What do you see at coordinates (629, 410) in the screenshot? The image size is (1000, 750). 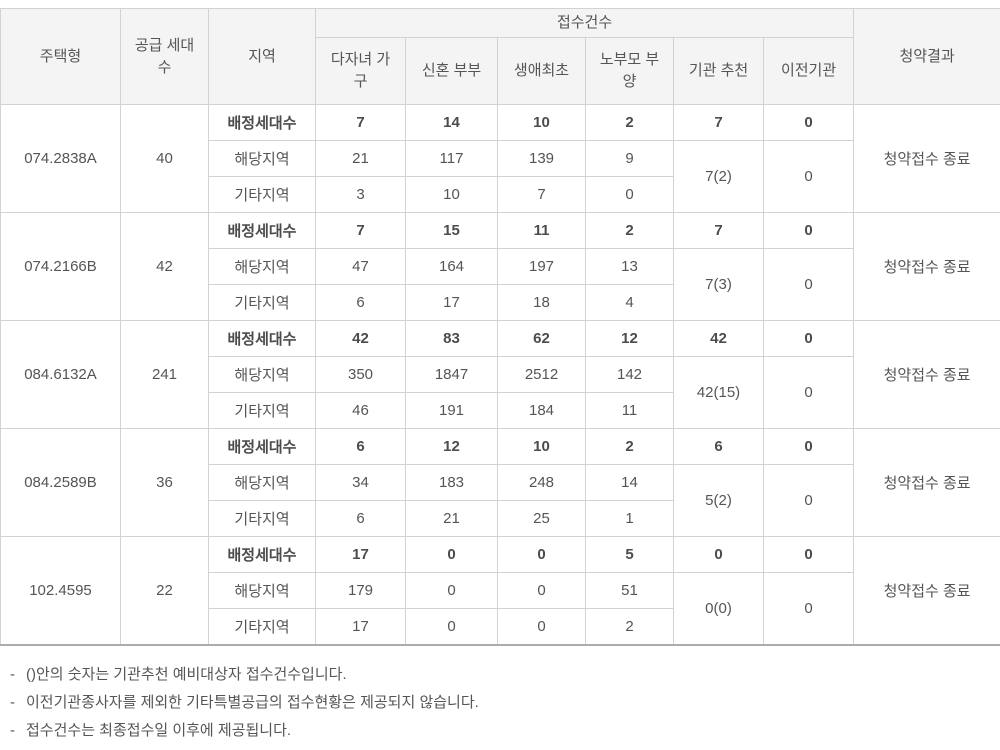 I see `cell-other-elderly: 11` at bounding box center [629, 410].